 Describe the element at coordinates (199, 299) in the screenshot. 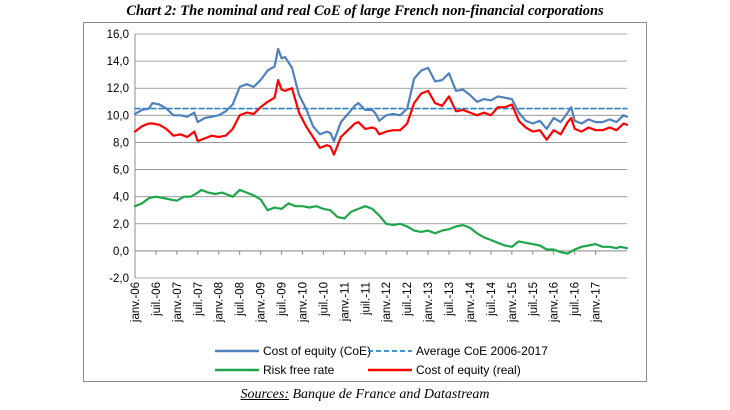

I see `x-tick-label: juil.-07` at that location.